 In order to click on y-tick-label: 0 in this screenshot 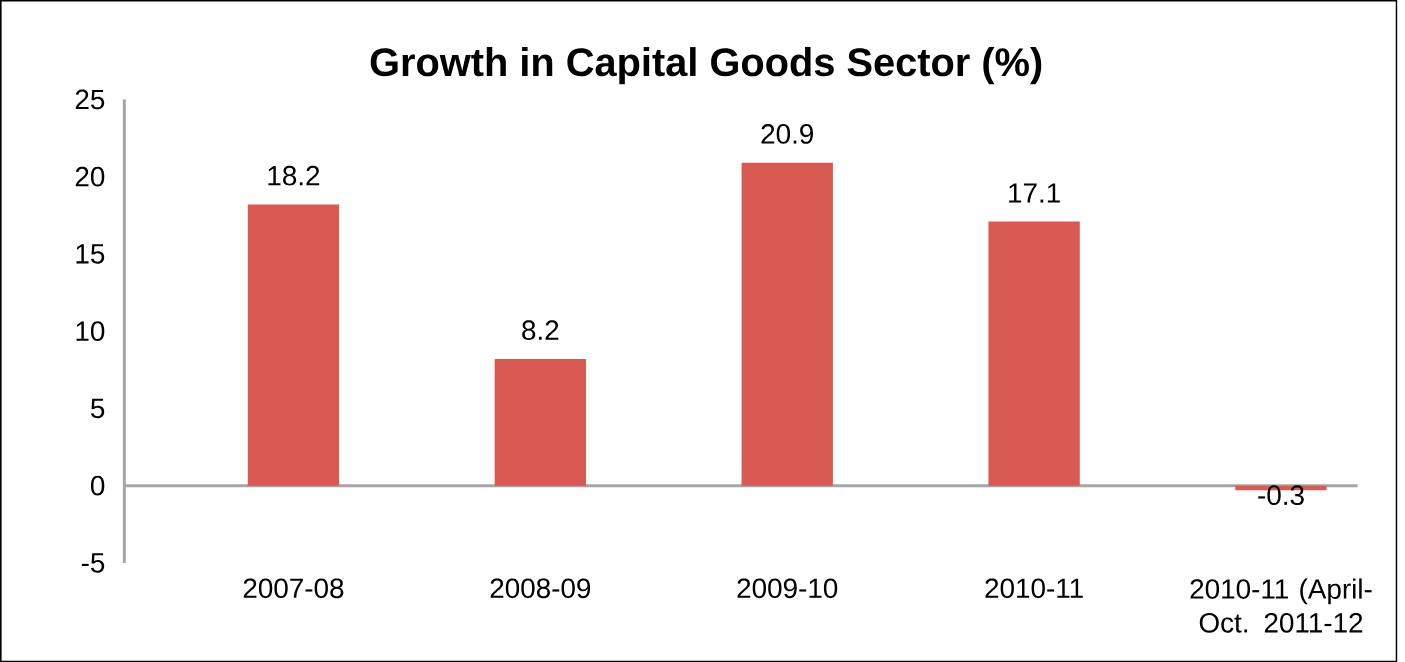, I will do `click(97, 485)`.